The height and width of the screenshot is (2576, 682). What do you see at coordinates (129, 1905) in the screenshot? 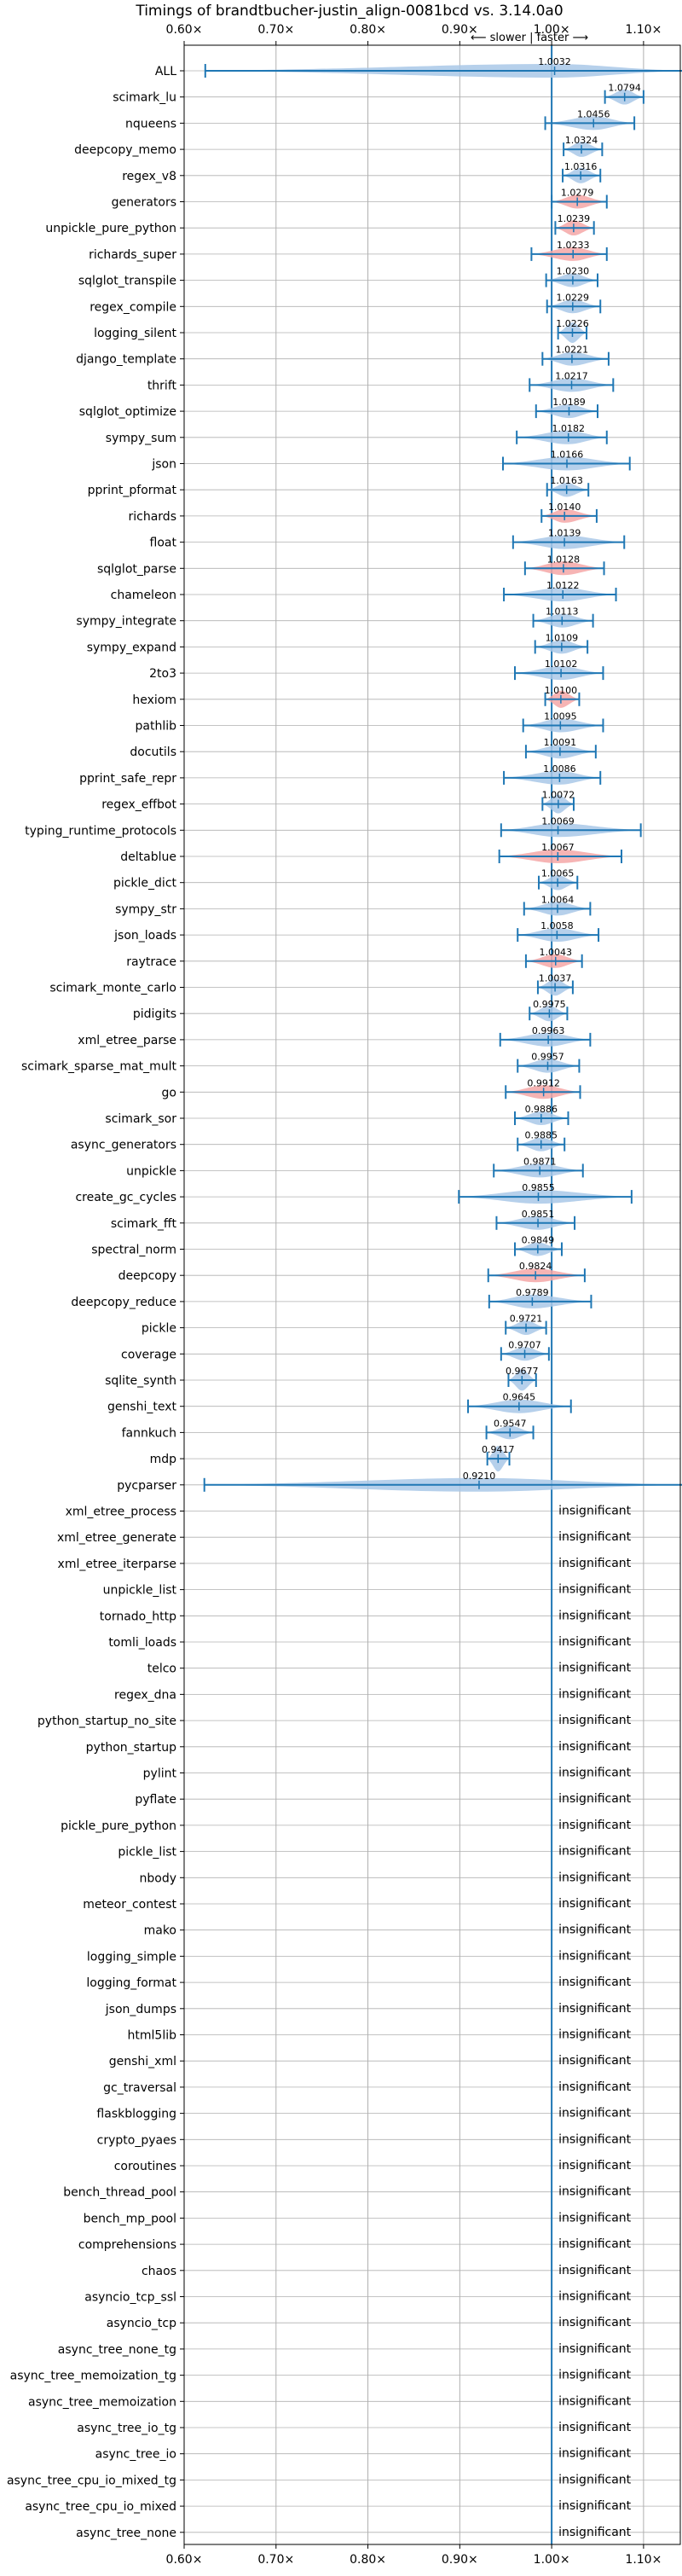
I see `benchmark-label: meteor_contest` at bounding box center [129, 1905].